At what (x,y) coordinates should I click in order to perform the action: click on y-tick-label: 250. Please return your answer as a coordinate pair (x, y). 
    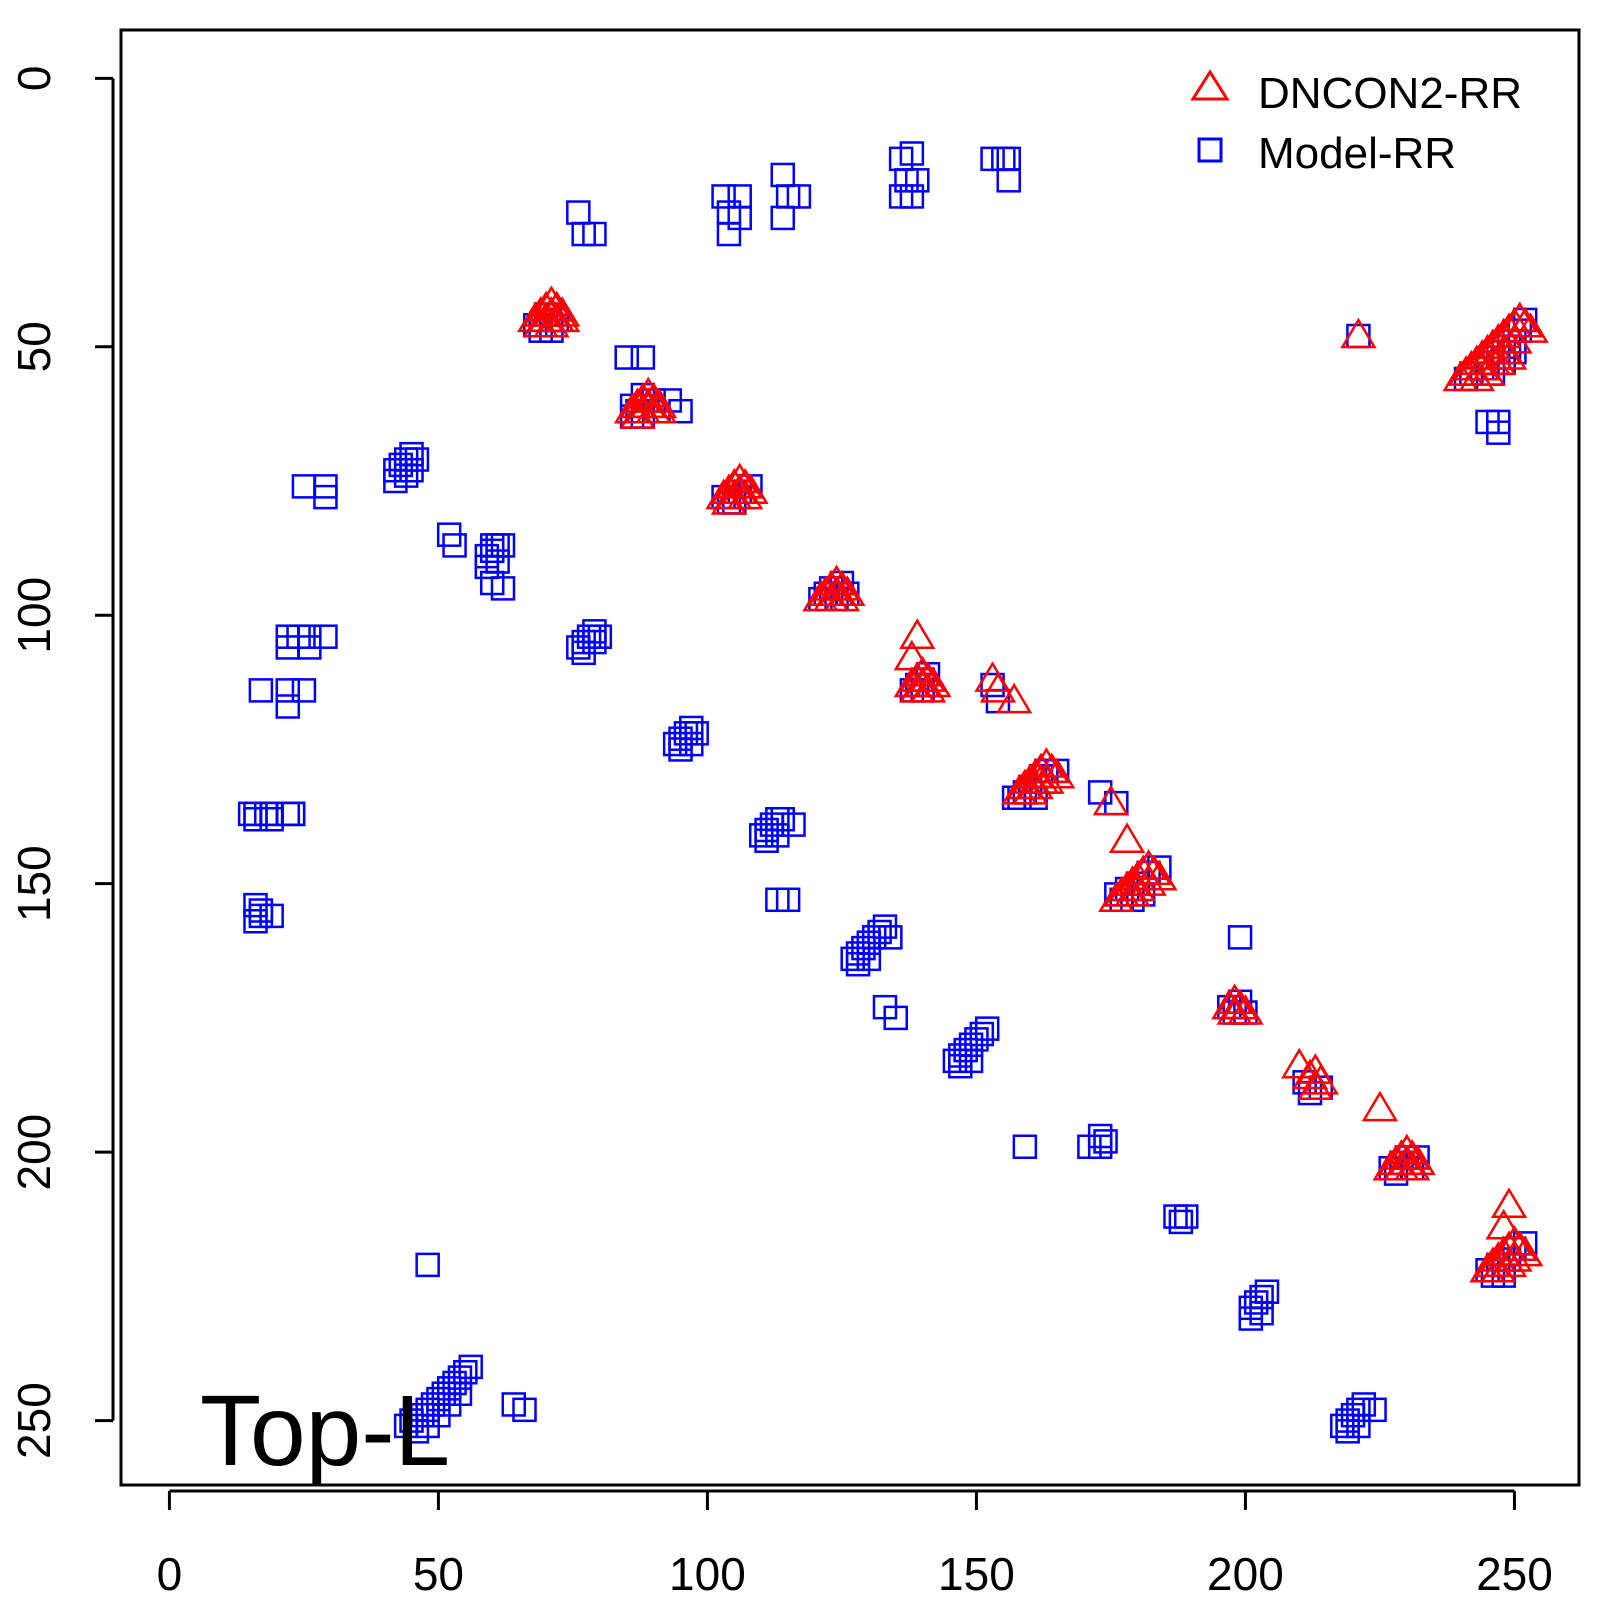
    Looking at the image, I should click on (34, 1420).